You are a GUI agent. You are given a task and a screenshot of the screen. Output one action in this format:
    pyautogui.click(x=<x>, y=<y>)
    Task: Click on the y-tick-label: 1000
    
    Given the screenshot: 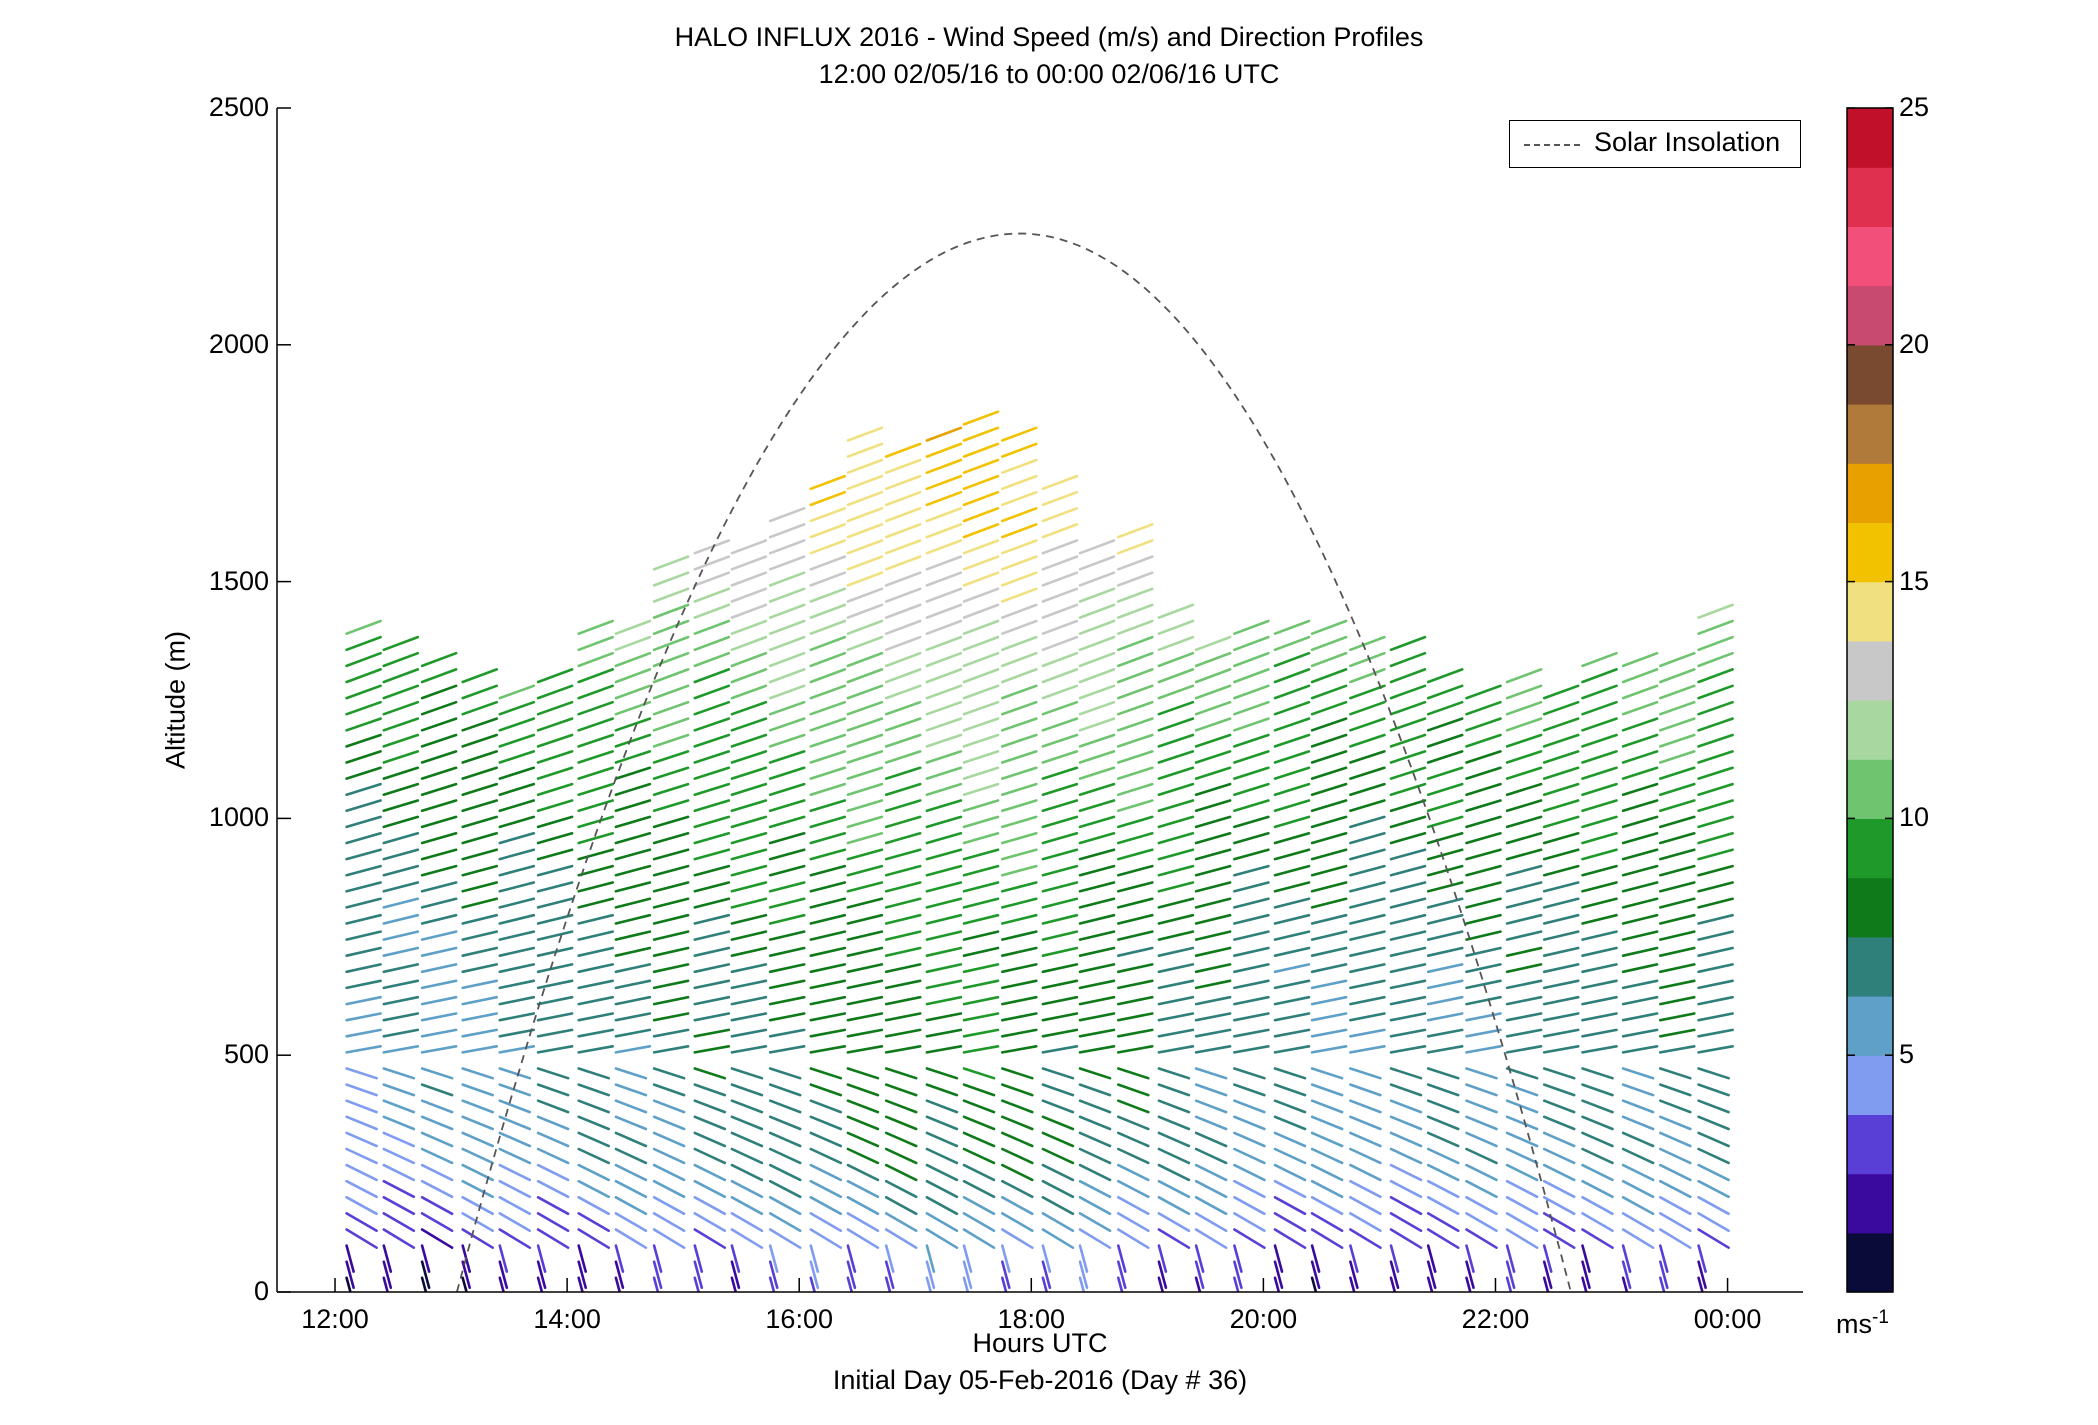 What is the action you would take?
    pyautogui.click(x=238, y=817)
    